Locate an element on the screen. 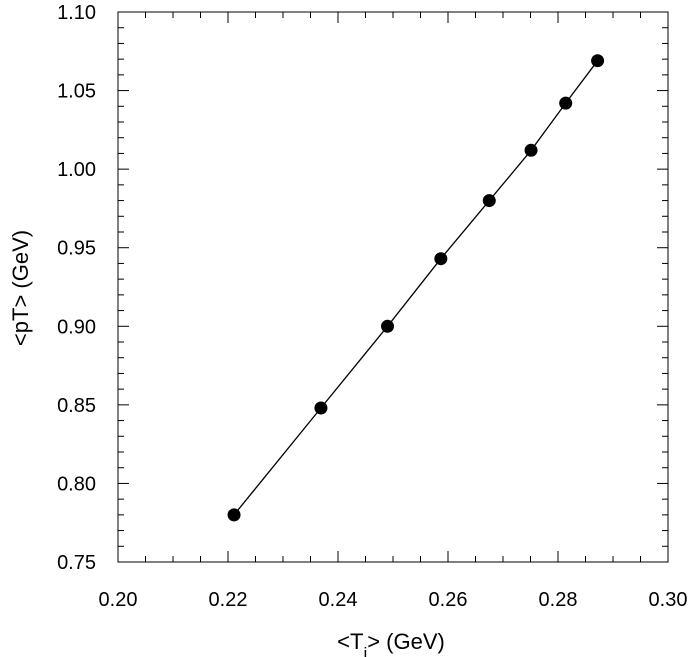 The width and height of the screenshot is (693, 657). x-tick-label: 0.24 is located at coordinates (338, 600).